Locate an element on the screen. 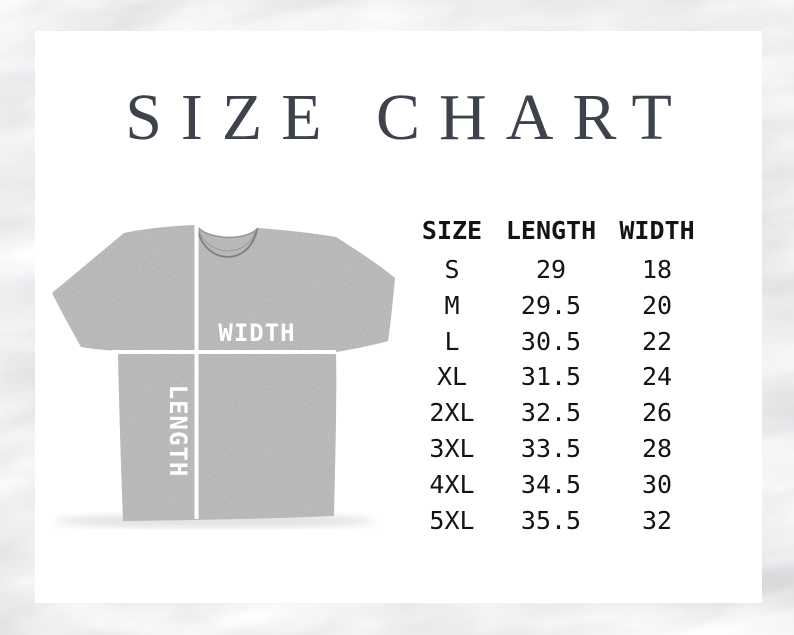  table-row: XL 31.5 24 is located at coordinates (558, 377).